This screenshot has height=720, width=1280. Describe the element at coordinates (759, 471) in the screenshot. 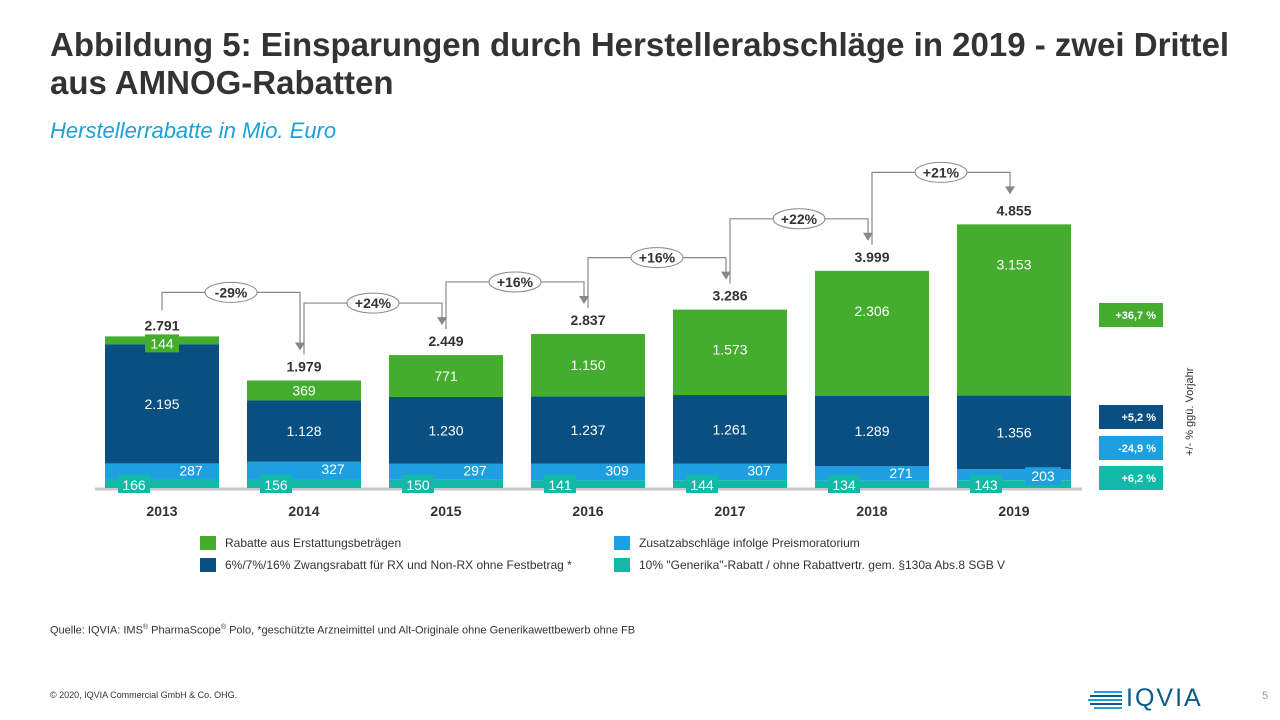

I see `value-label: 307` at that location.